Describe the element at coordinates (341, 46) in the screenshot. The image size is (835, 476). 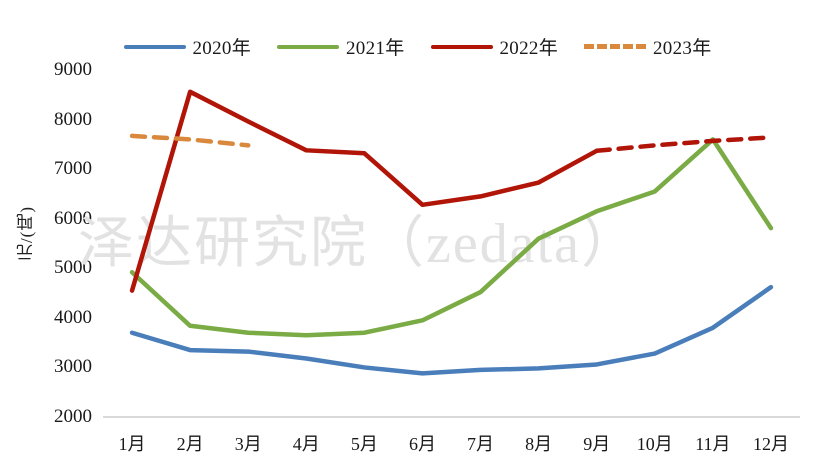
I see `legend-item-2021: 2021年` at that location.